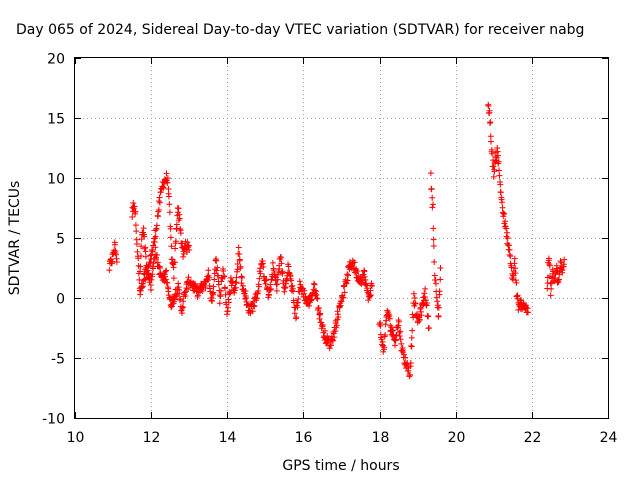 The width and height of the screenshot is (640, 480). What do you see at coordinates (15, 238) in the screenshot?
I see `y-axis-label: SDTVAR / TECUs` at bounding box center [15, 238].